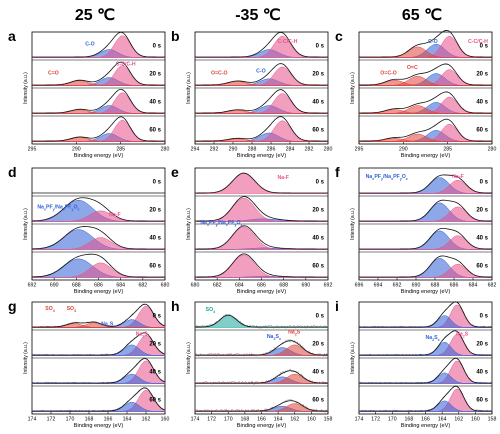  What do you see at coordinates (359, 286) in the screenshot?
I see `x-tick-label: 696` at bounding box center [359, 286].